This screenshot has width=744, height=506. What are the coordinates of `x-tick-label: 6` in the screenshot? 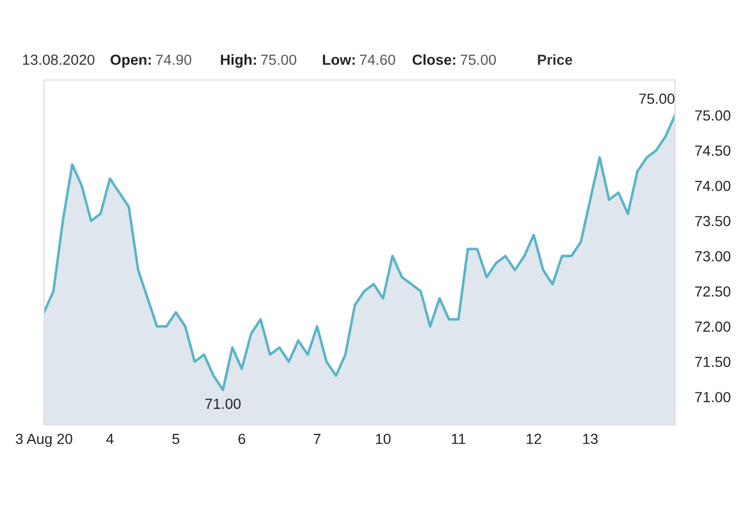 It's located at (242, 439).